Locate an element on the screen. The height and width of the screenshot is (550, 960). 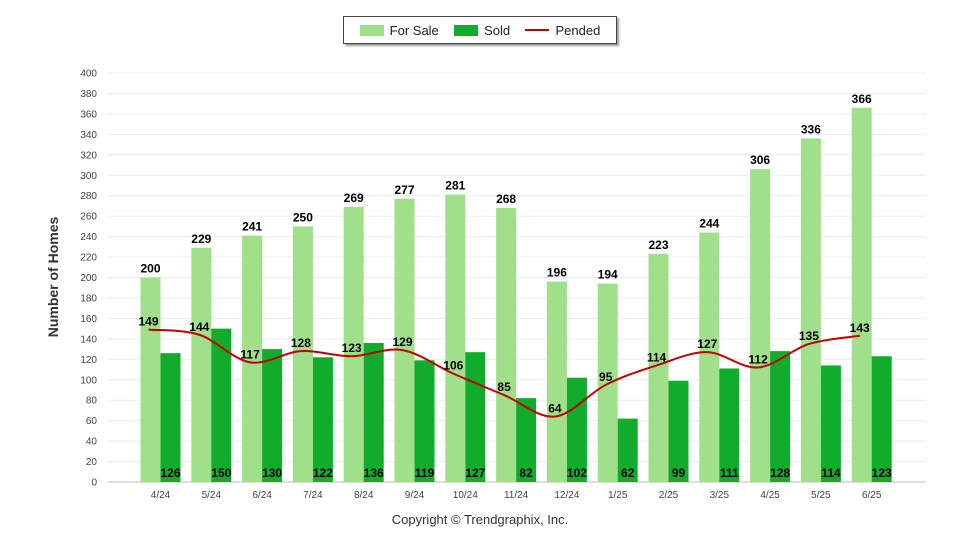
y-tick-label: 120 is located at coordinates (88, 360).